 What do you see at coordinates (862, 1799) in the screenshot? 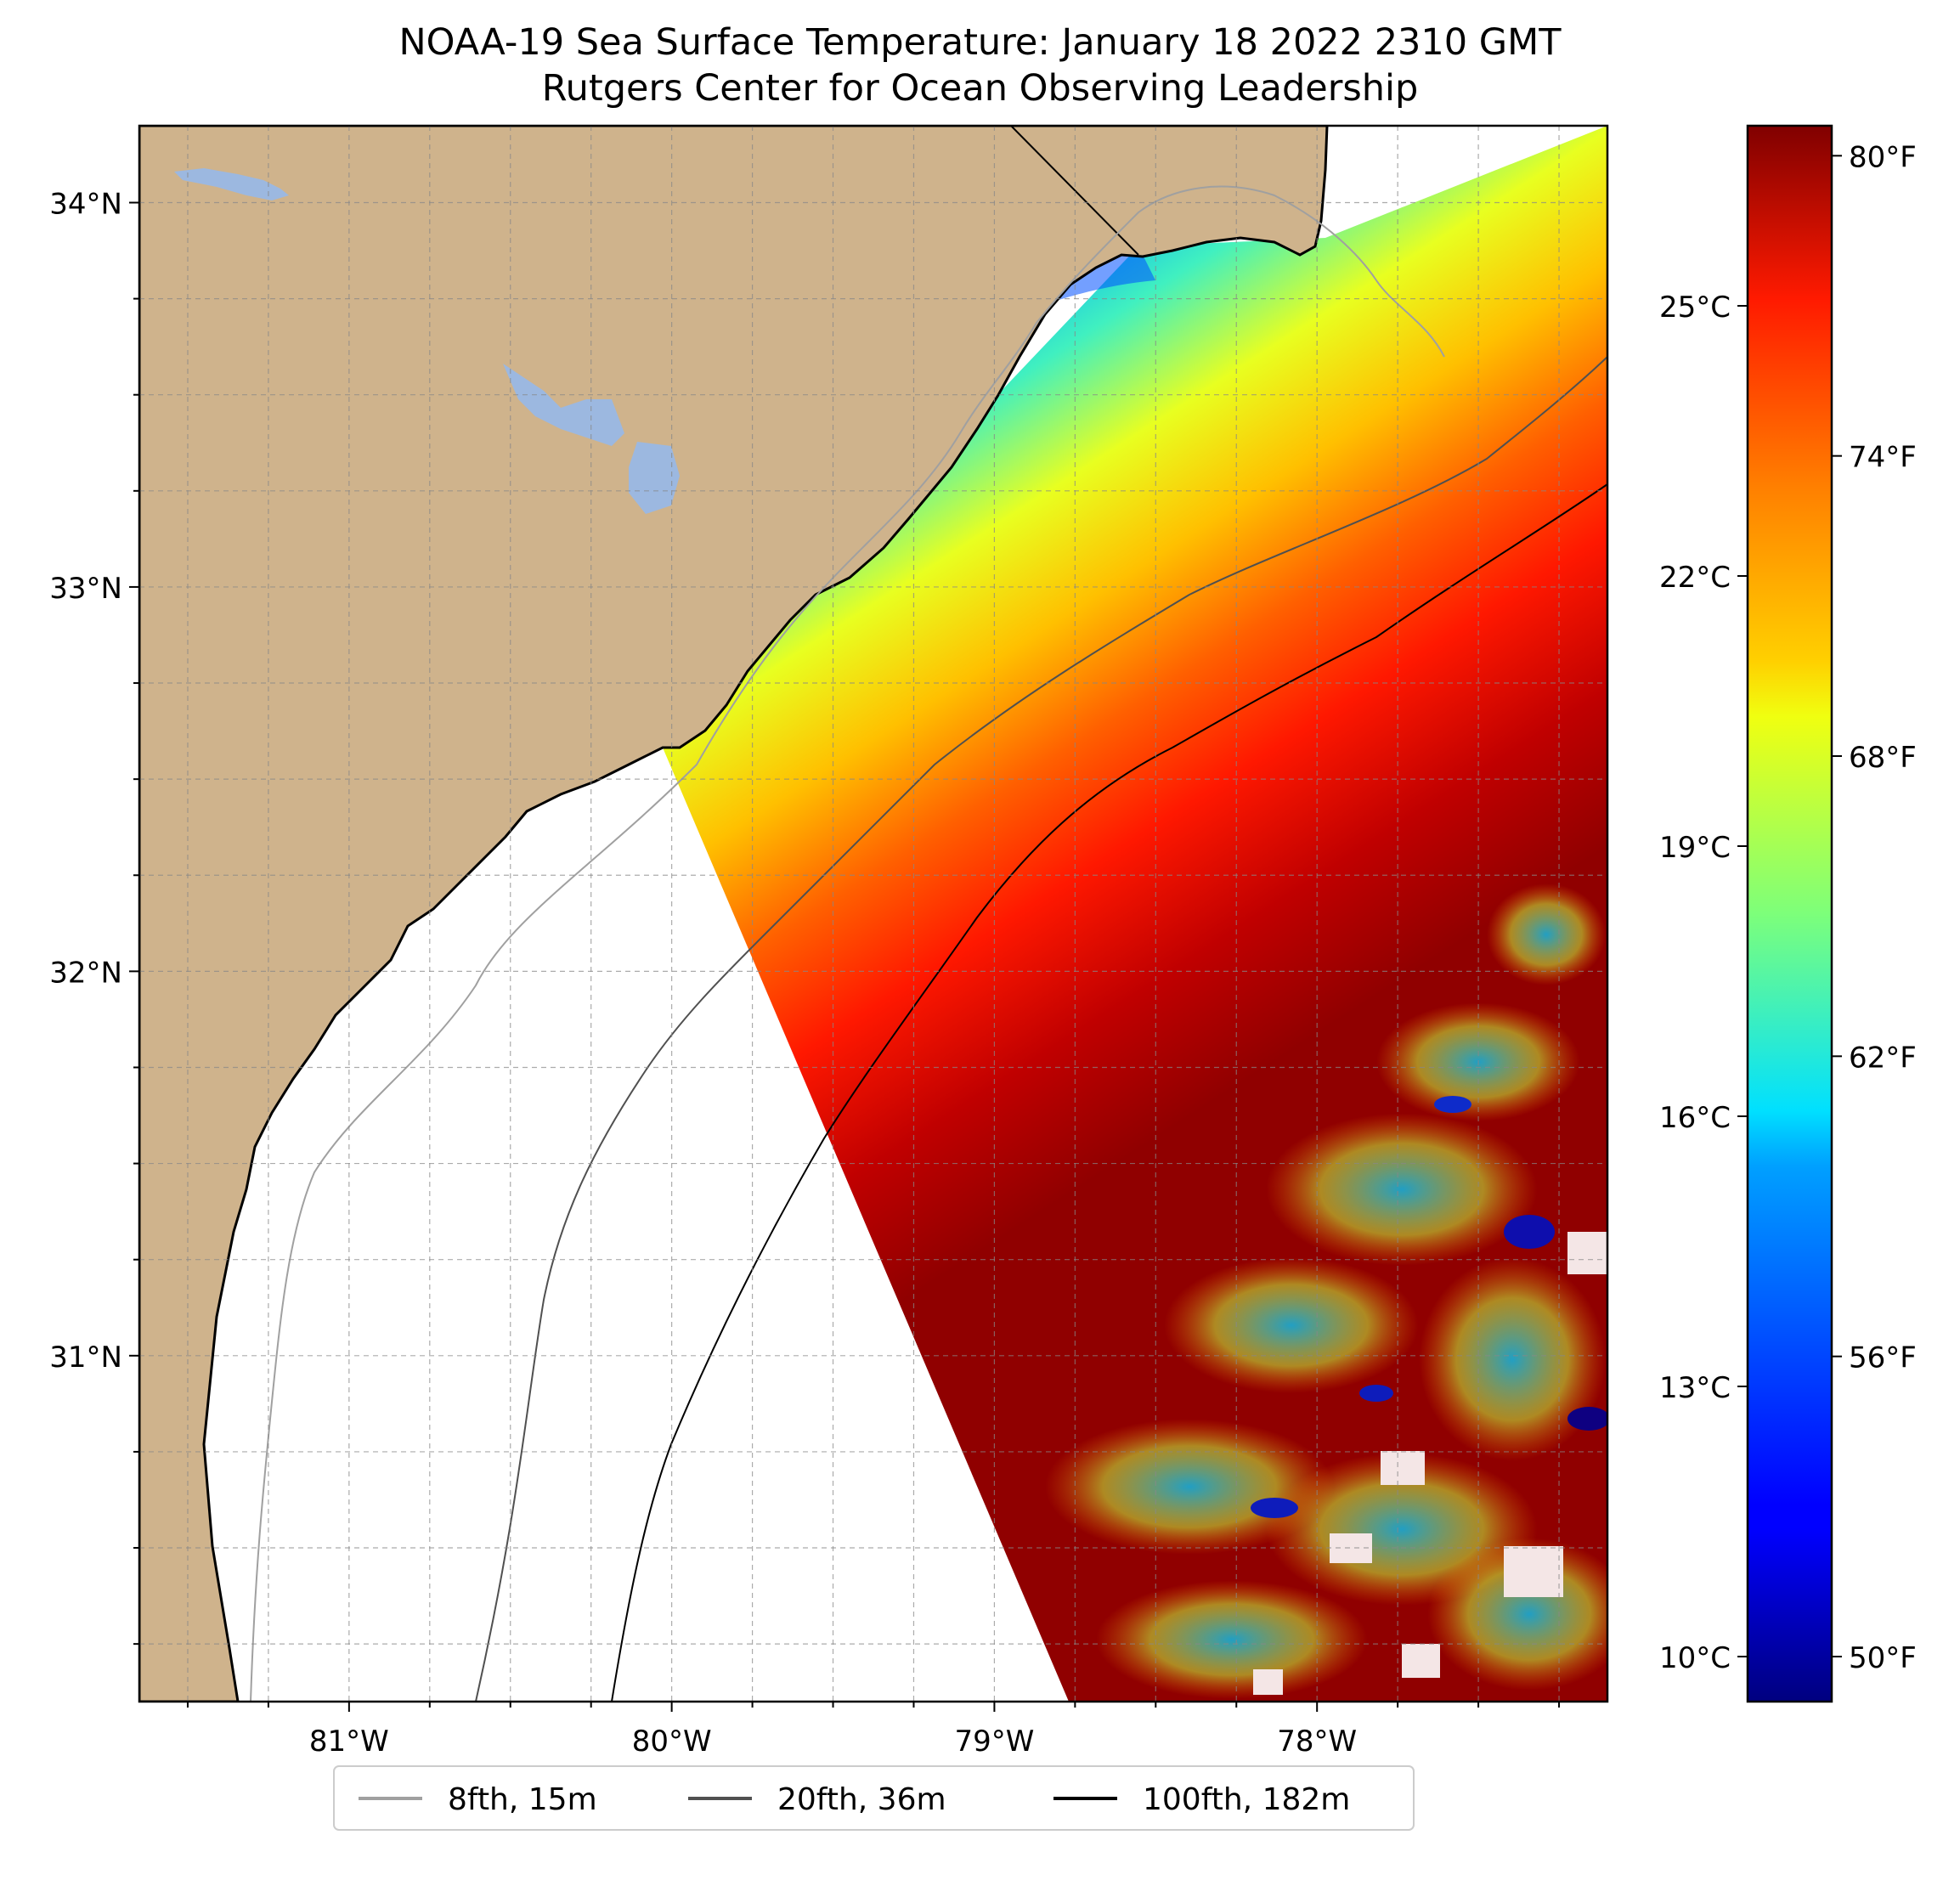
I see `legend-label: 20fth, 36m` at bounding box center [862, 1799].